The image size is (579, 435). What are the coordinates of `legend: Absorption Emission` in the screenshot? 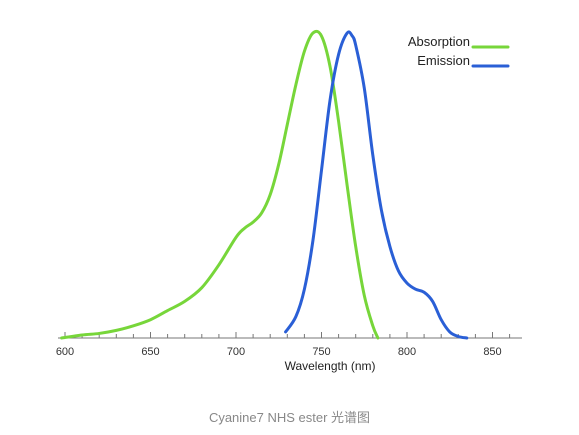 It's located at (459, 51).